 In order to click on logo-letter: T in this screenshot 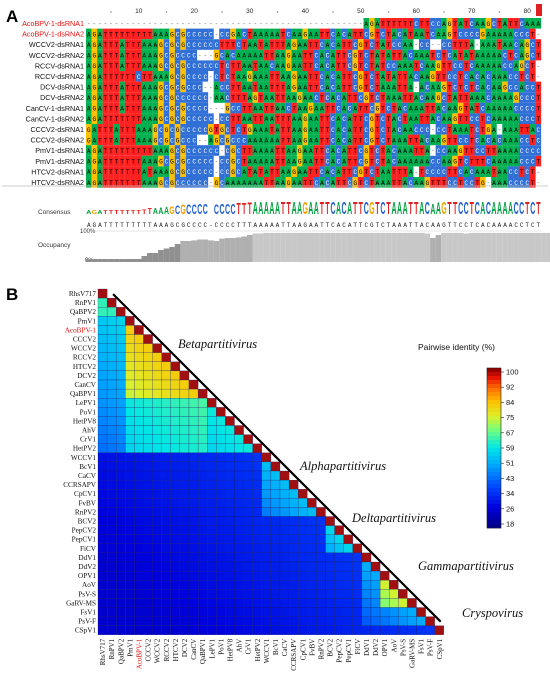, I will do `click(361, 208)`.